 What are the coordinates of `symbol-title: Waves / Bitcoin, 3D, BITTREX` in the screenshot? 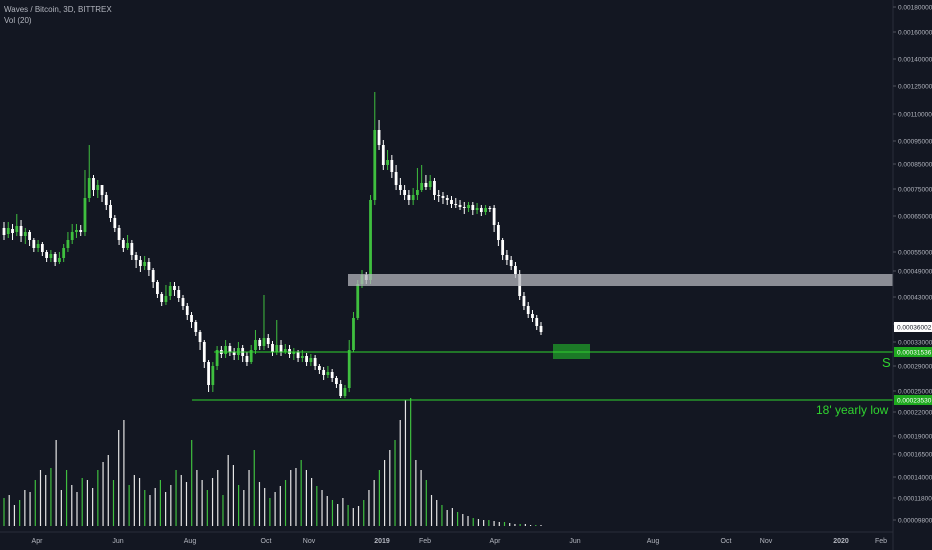 It's located at (58, 9).